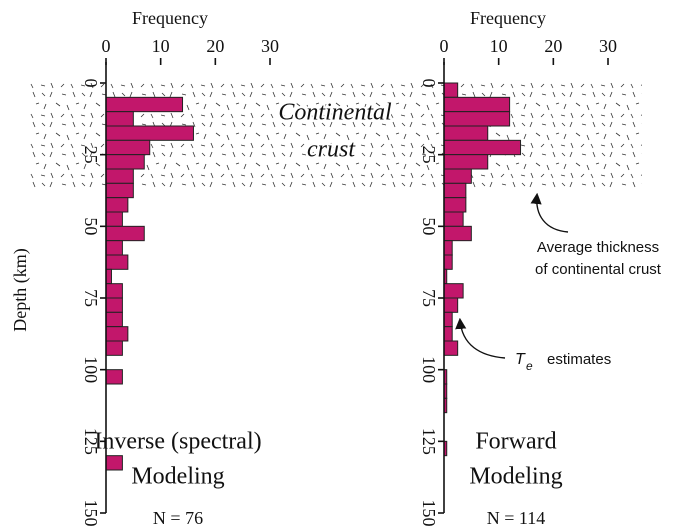 This screenshot has height=531, width=676. I want to click on annotation: e, so click(529, 366).